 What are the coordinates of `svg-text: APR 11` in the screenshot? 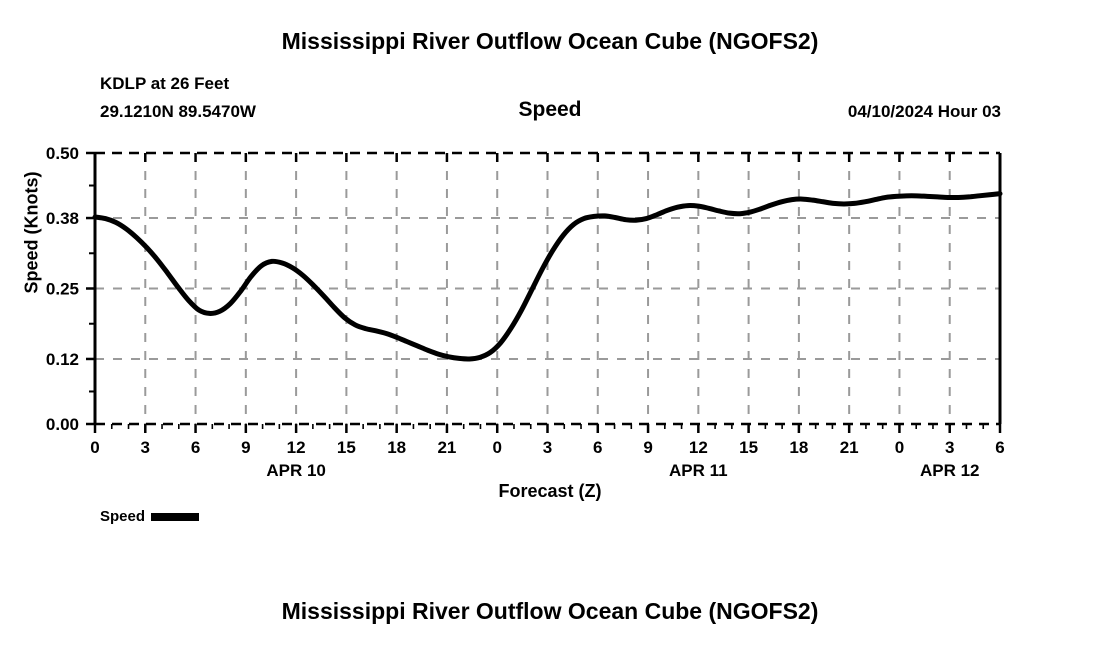 It's located at (698, 470).